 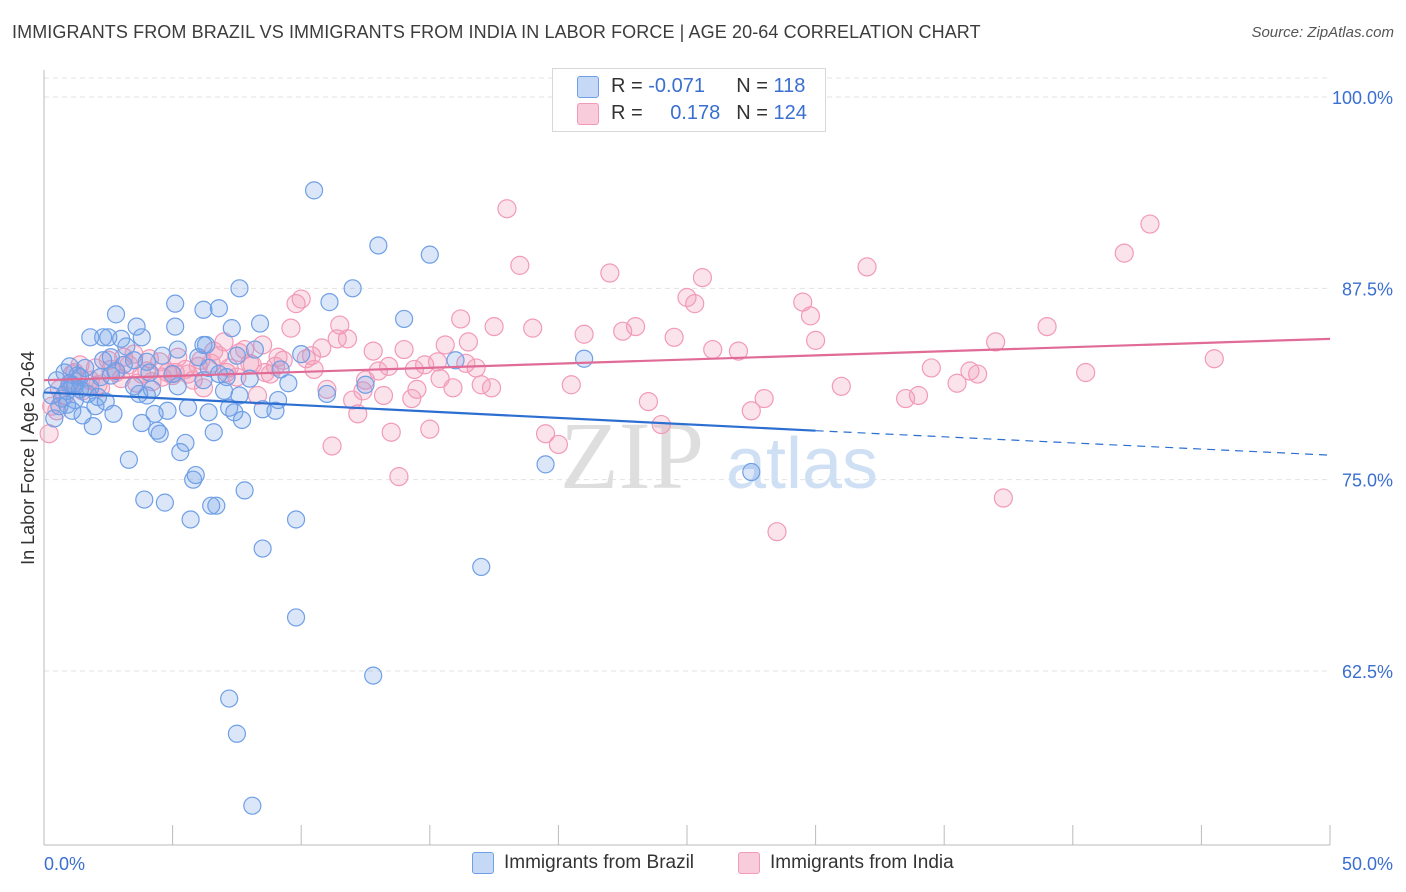 What do you see at coordinates (1367, 672) in the screenshot?
I see `y-tick-label: 62.5%` at bounding box center [1367, 672].